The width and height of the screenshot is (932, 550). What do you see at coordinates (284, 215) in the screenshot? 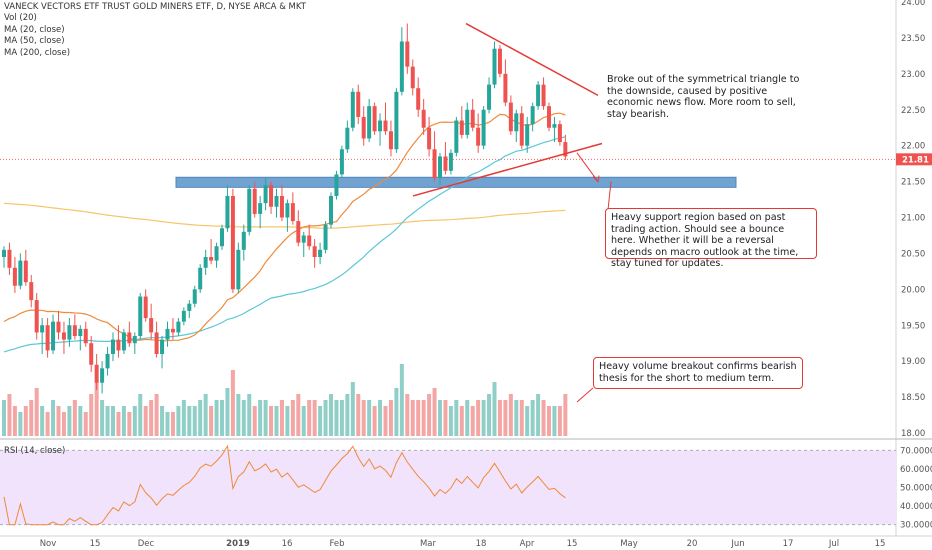
I see `ma200-line` at bounding box center [284, 215].